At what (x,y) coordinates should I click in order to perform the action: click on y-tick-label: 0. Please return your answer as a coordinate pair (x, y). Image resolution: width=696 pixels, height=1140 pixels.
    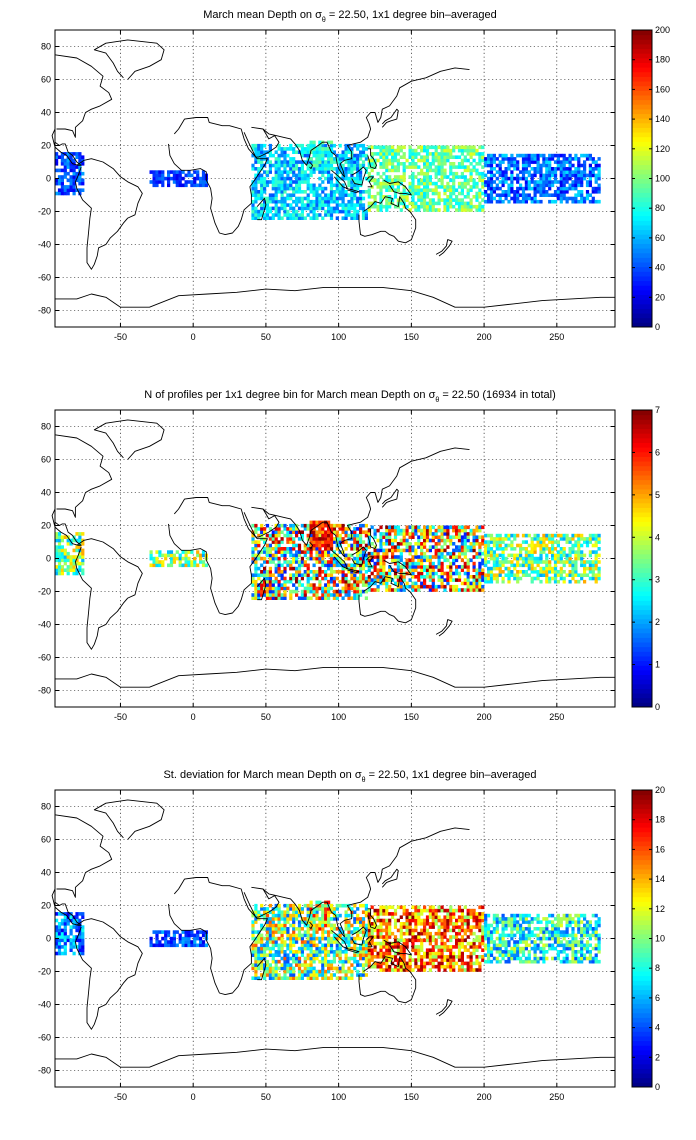
    Looking at the image, I should click on (48, 559).